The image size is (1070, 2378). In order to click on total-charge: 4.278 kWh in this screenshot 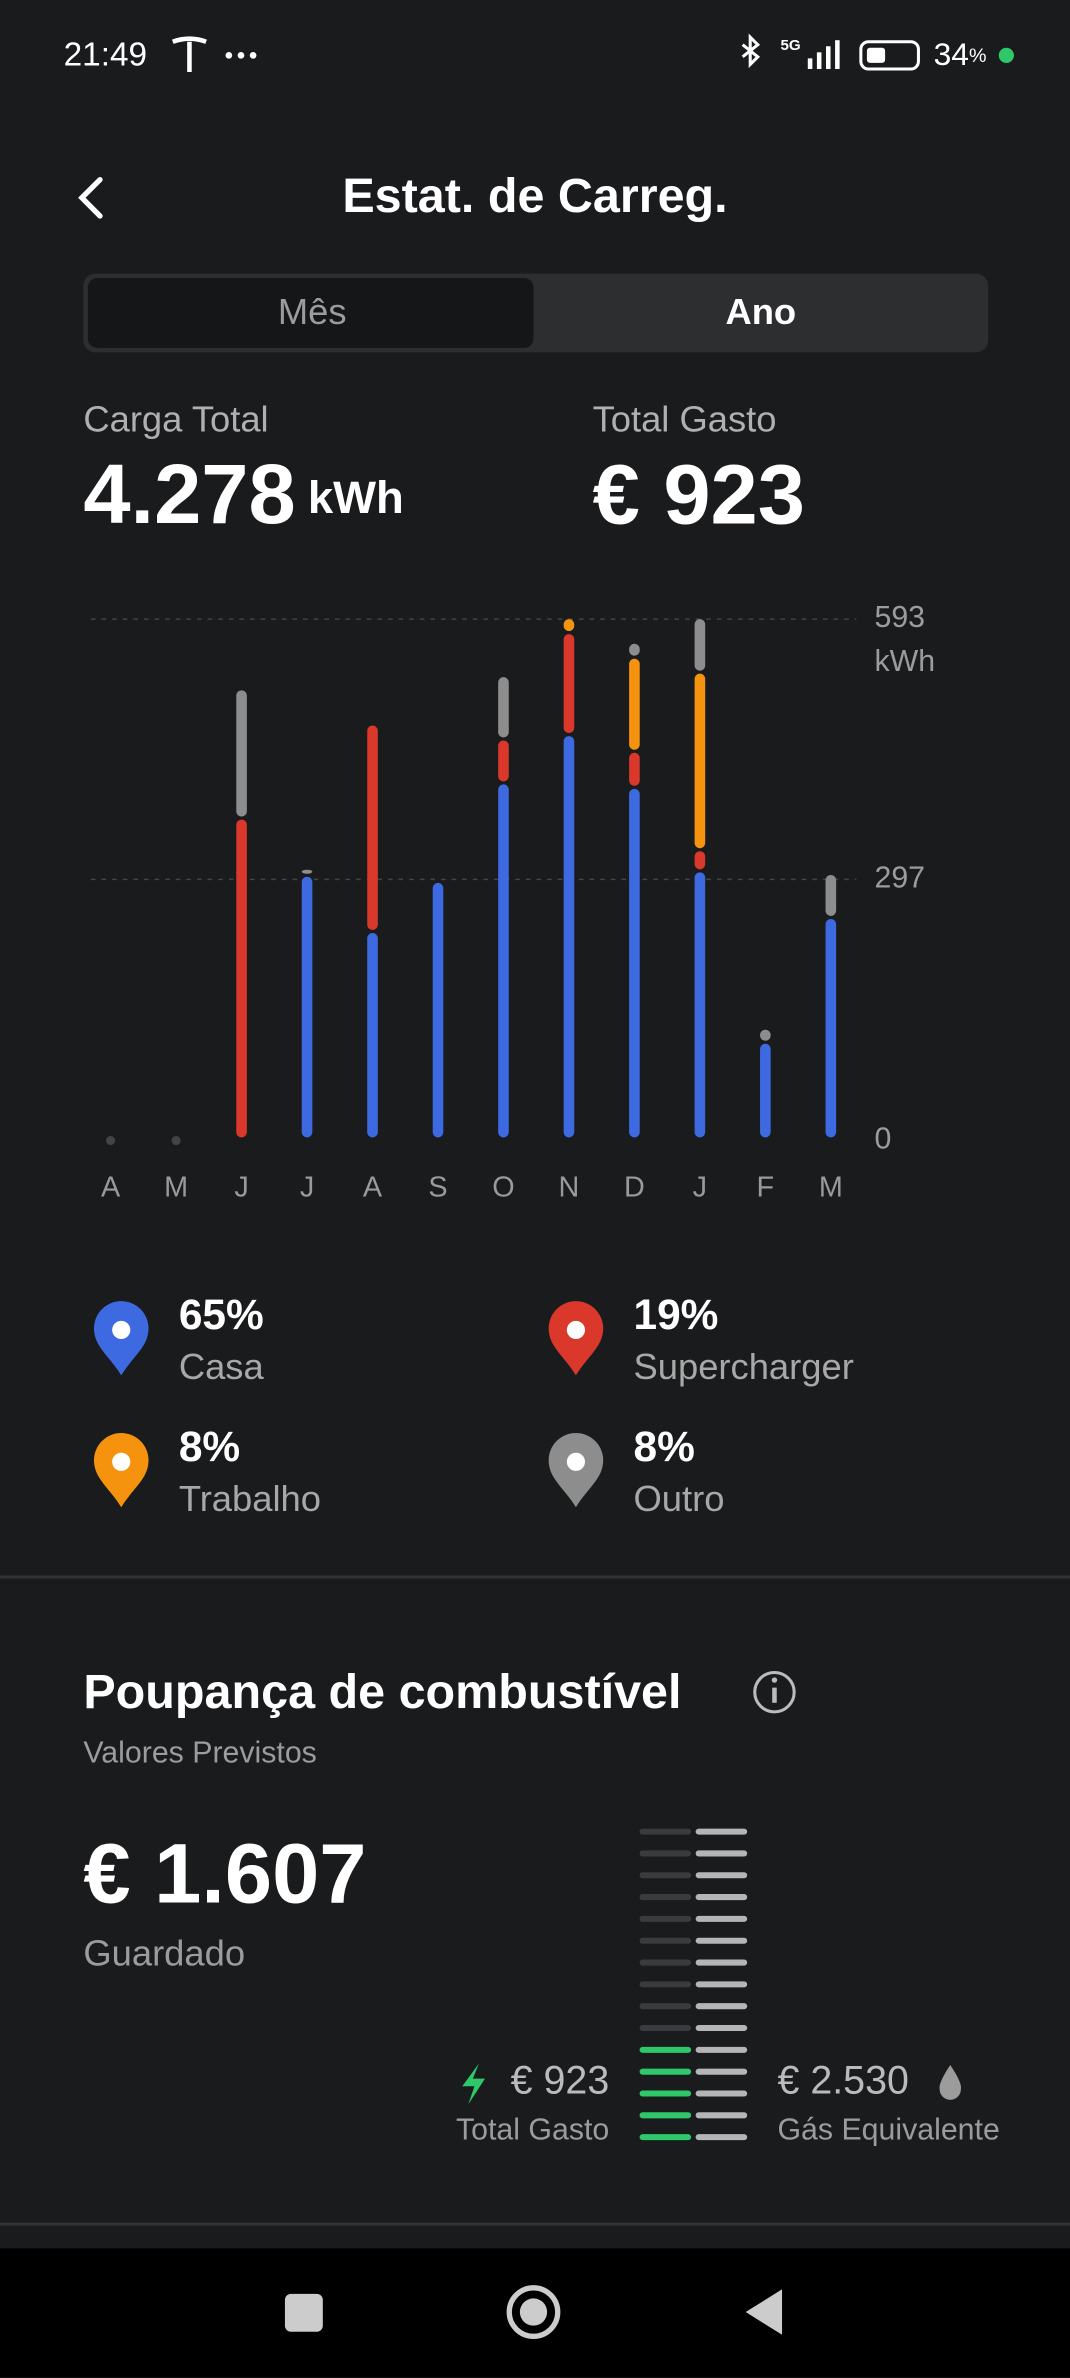, I will do `click(243, 493)`.